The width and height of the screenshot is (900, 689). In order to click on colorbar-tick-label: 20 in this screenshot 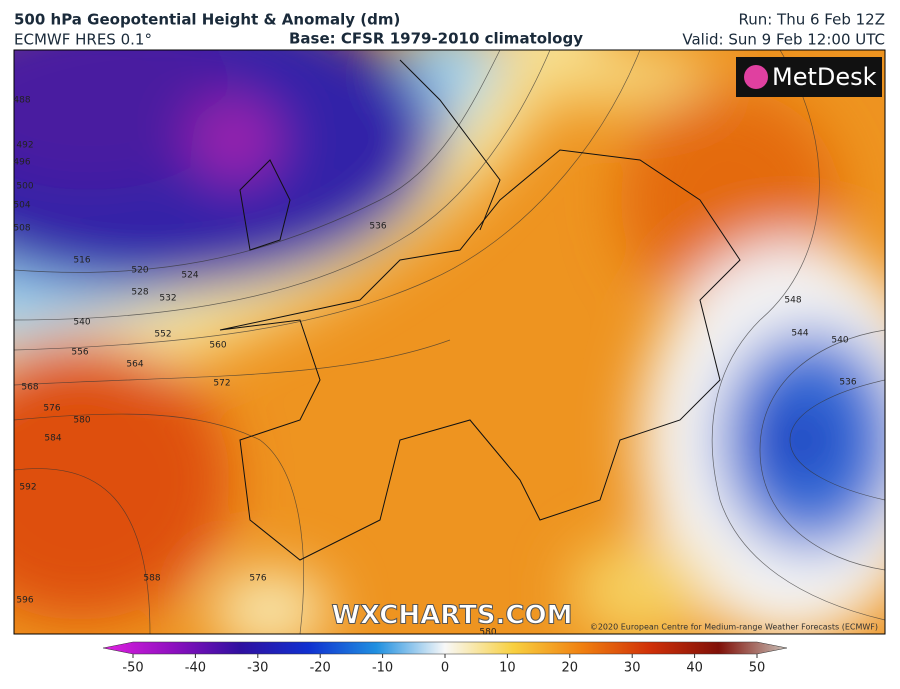, I will do `click(570, 668)`.